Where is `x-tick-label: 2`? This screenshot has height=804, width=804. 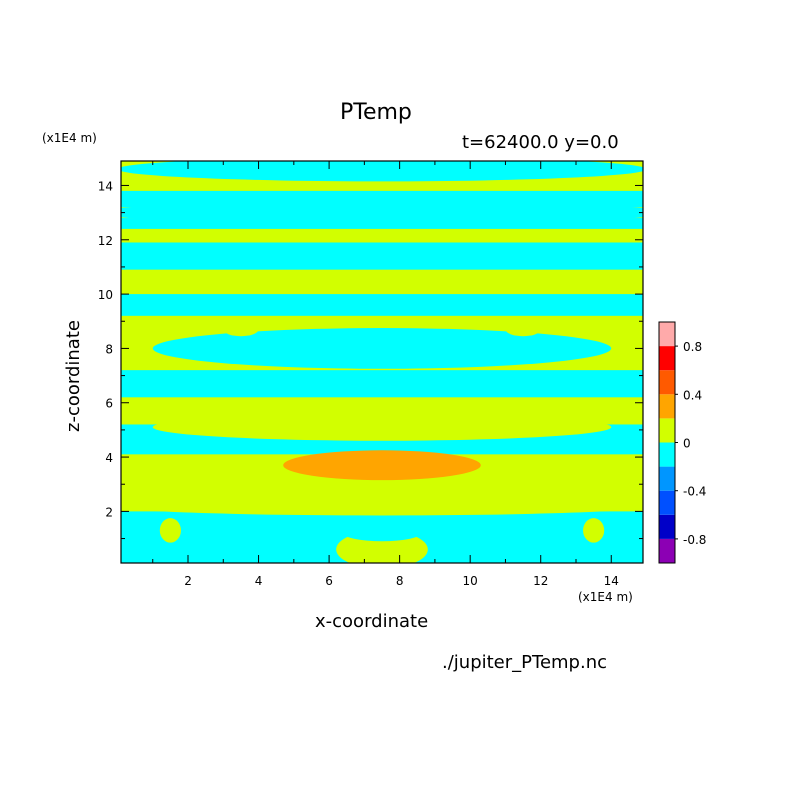 x-tick-label: 2 is located at coordinates (188, 581).